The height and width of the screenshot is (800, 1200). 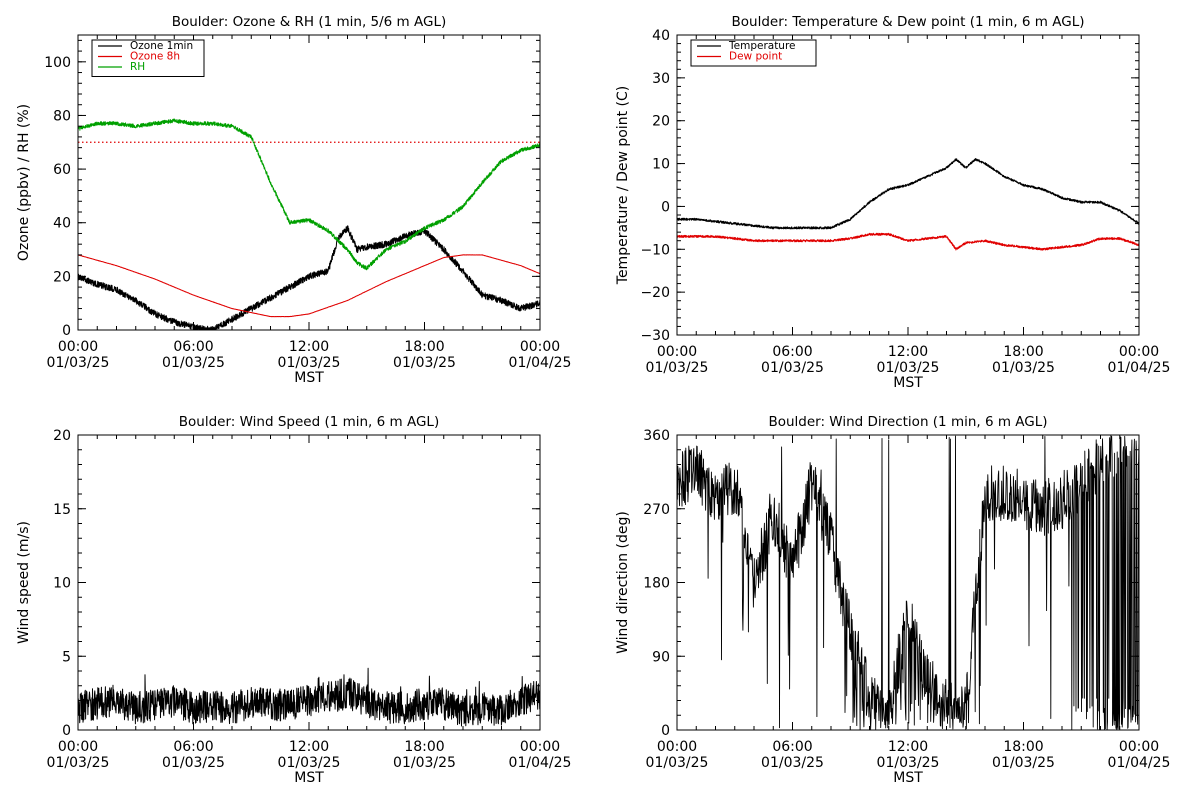 I want to click on legend-box, so click(x=753, y=53).